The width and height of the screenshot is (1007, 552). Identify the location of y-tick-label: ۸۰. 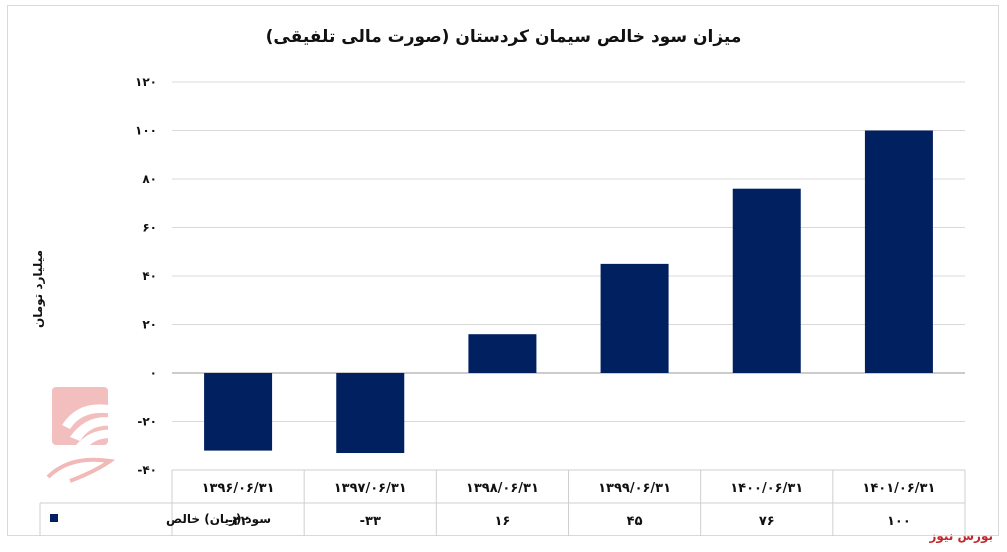
(149, 179).